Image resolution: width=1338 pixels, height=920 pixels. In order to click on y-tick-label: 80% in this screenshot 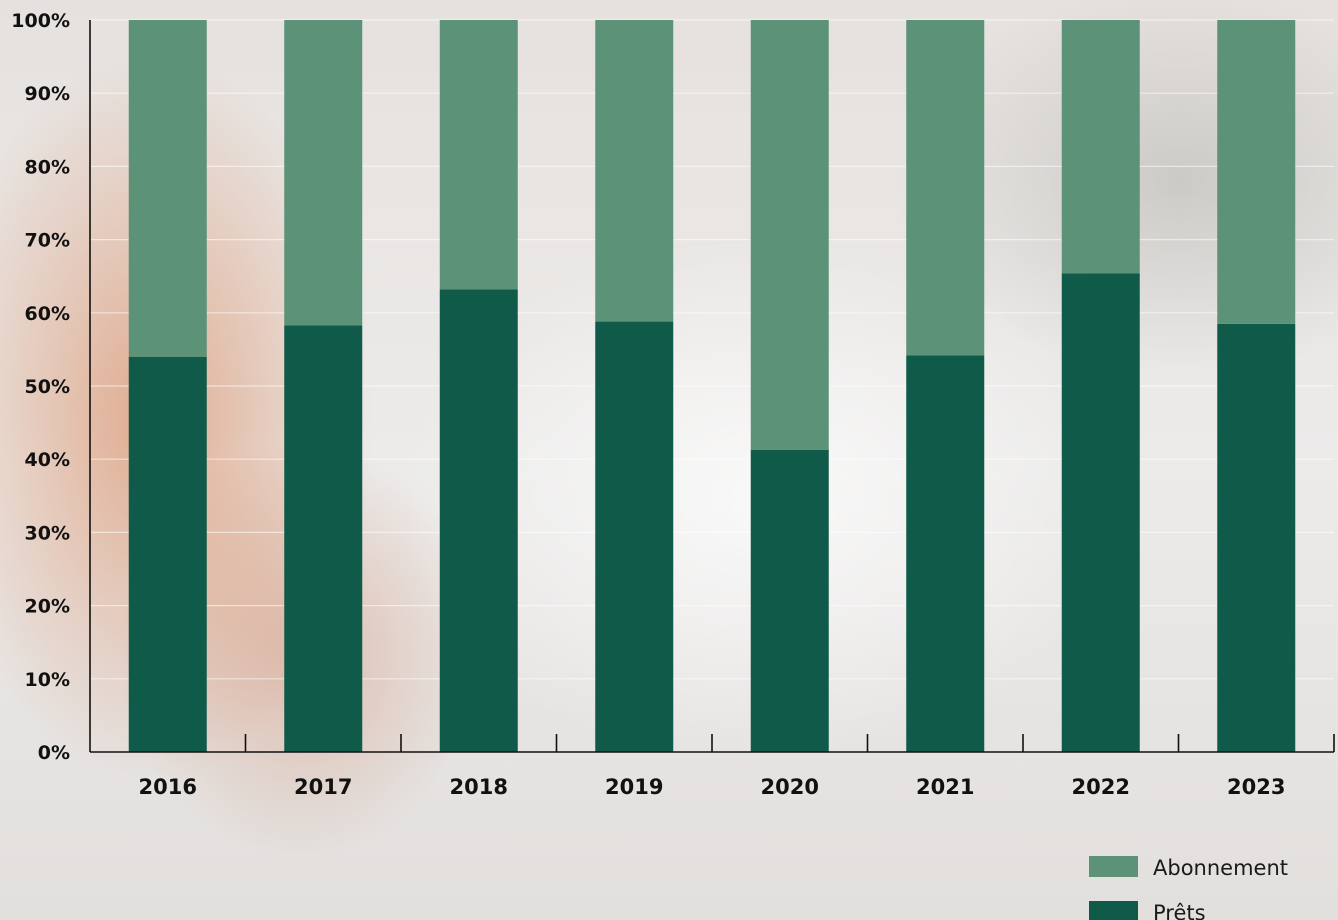, I will do `click(47, 167)`.